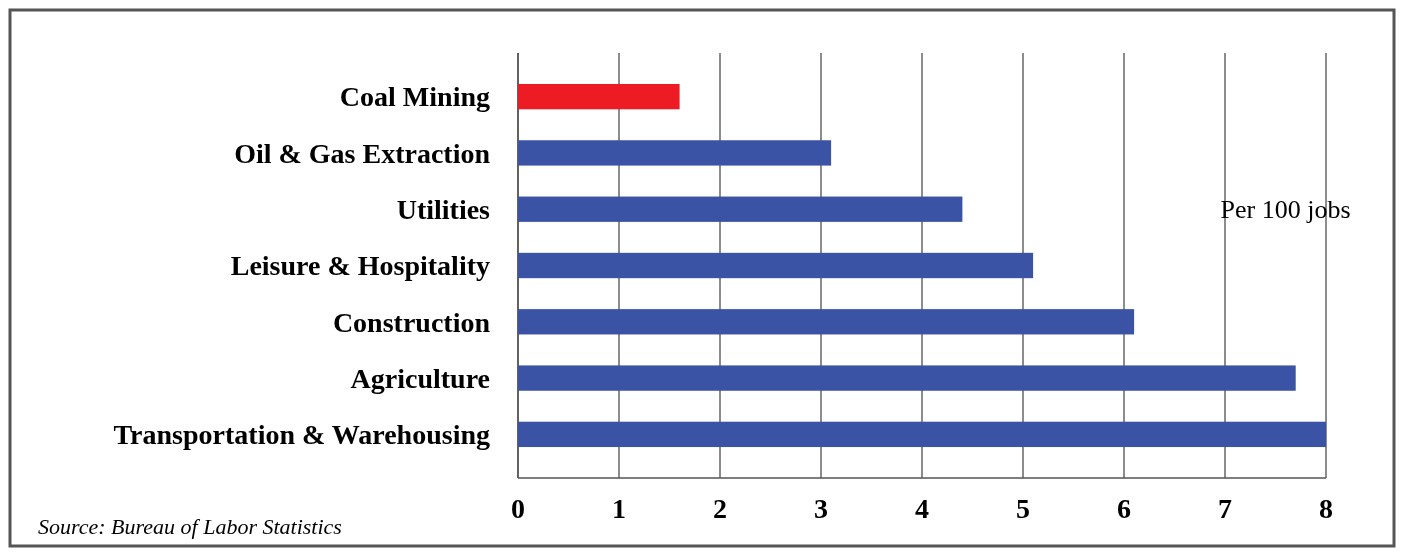 The image size is (1404, 557). Describe the element at coordinates (420, 378) in the screenshot. I see `y-tick-label: Agriculture` at that location.